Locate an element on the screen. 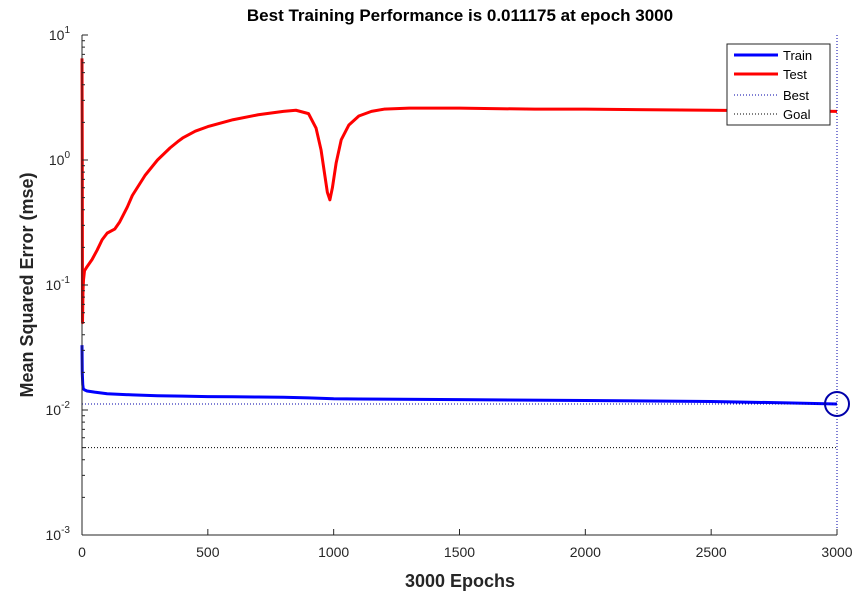  x-tick-label: 2500 is located at coordinates (711, 552).